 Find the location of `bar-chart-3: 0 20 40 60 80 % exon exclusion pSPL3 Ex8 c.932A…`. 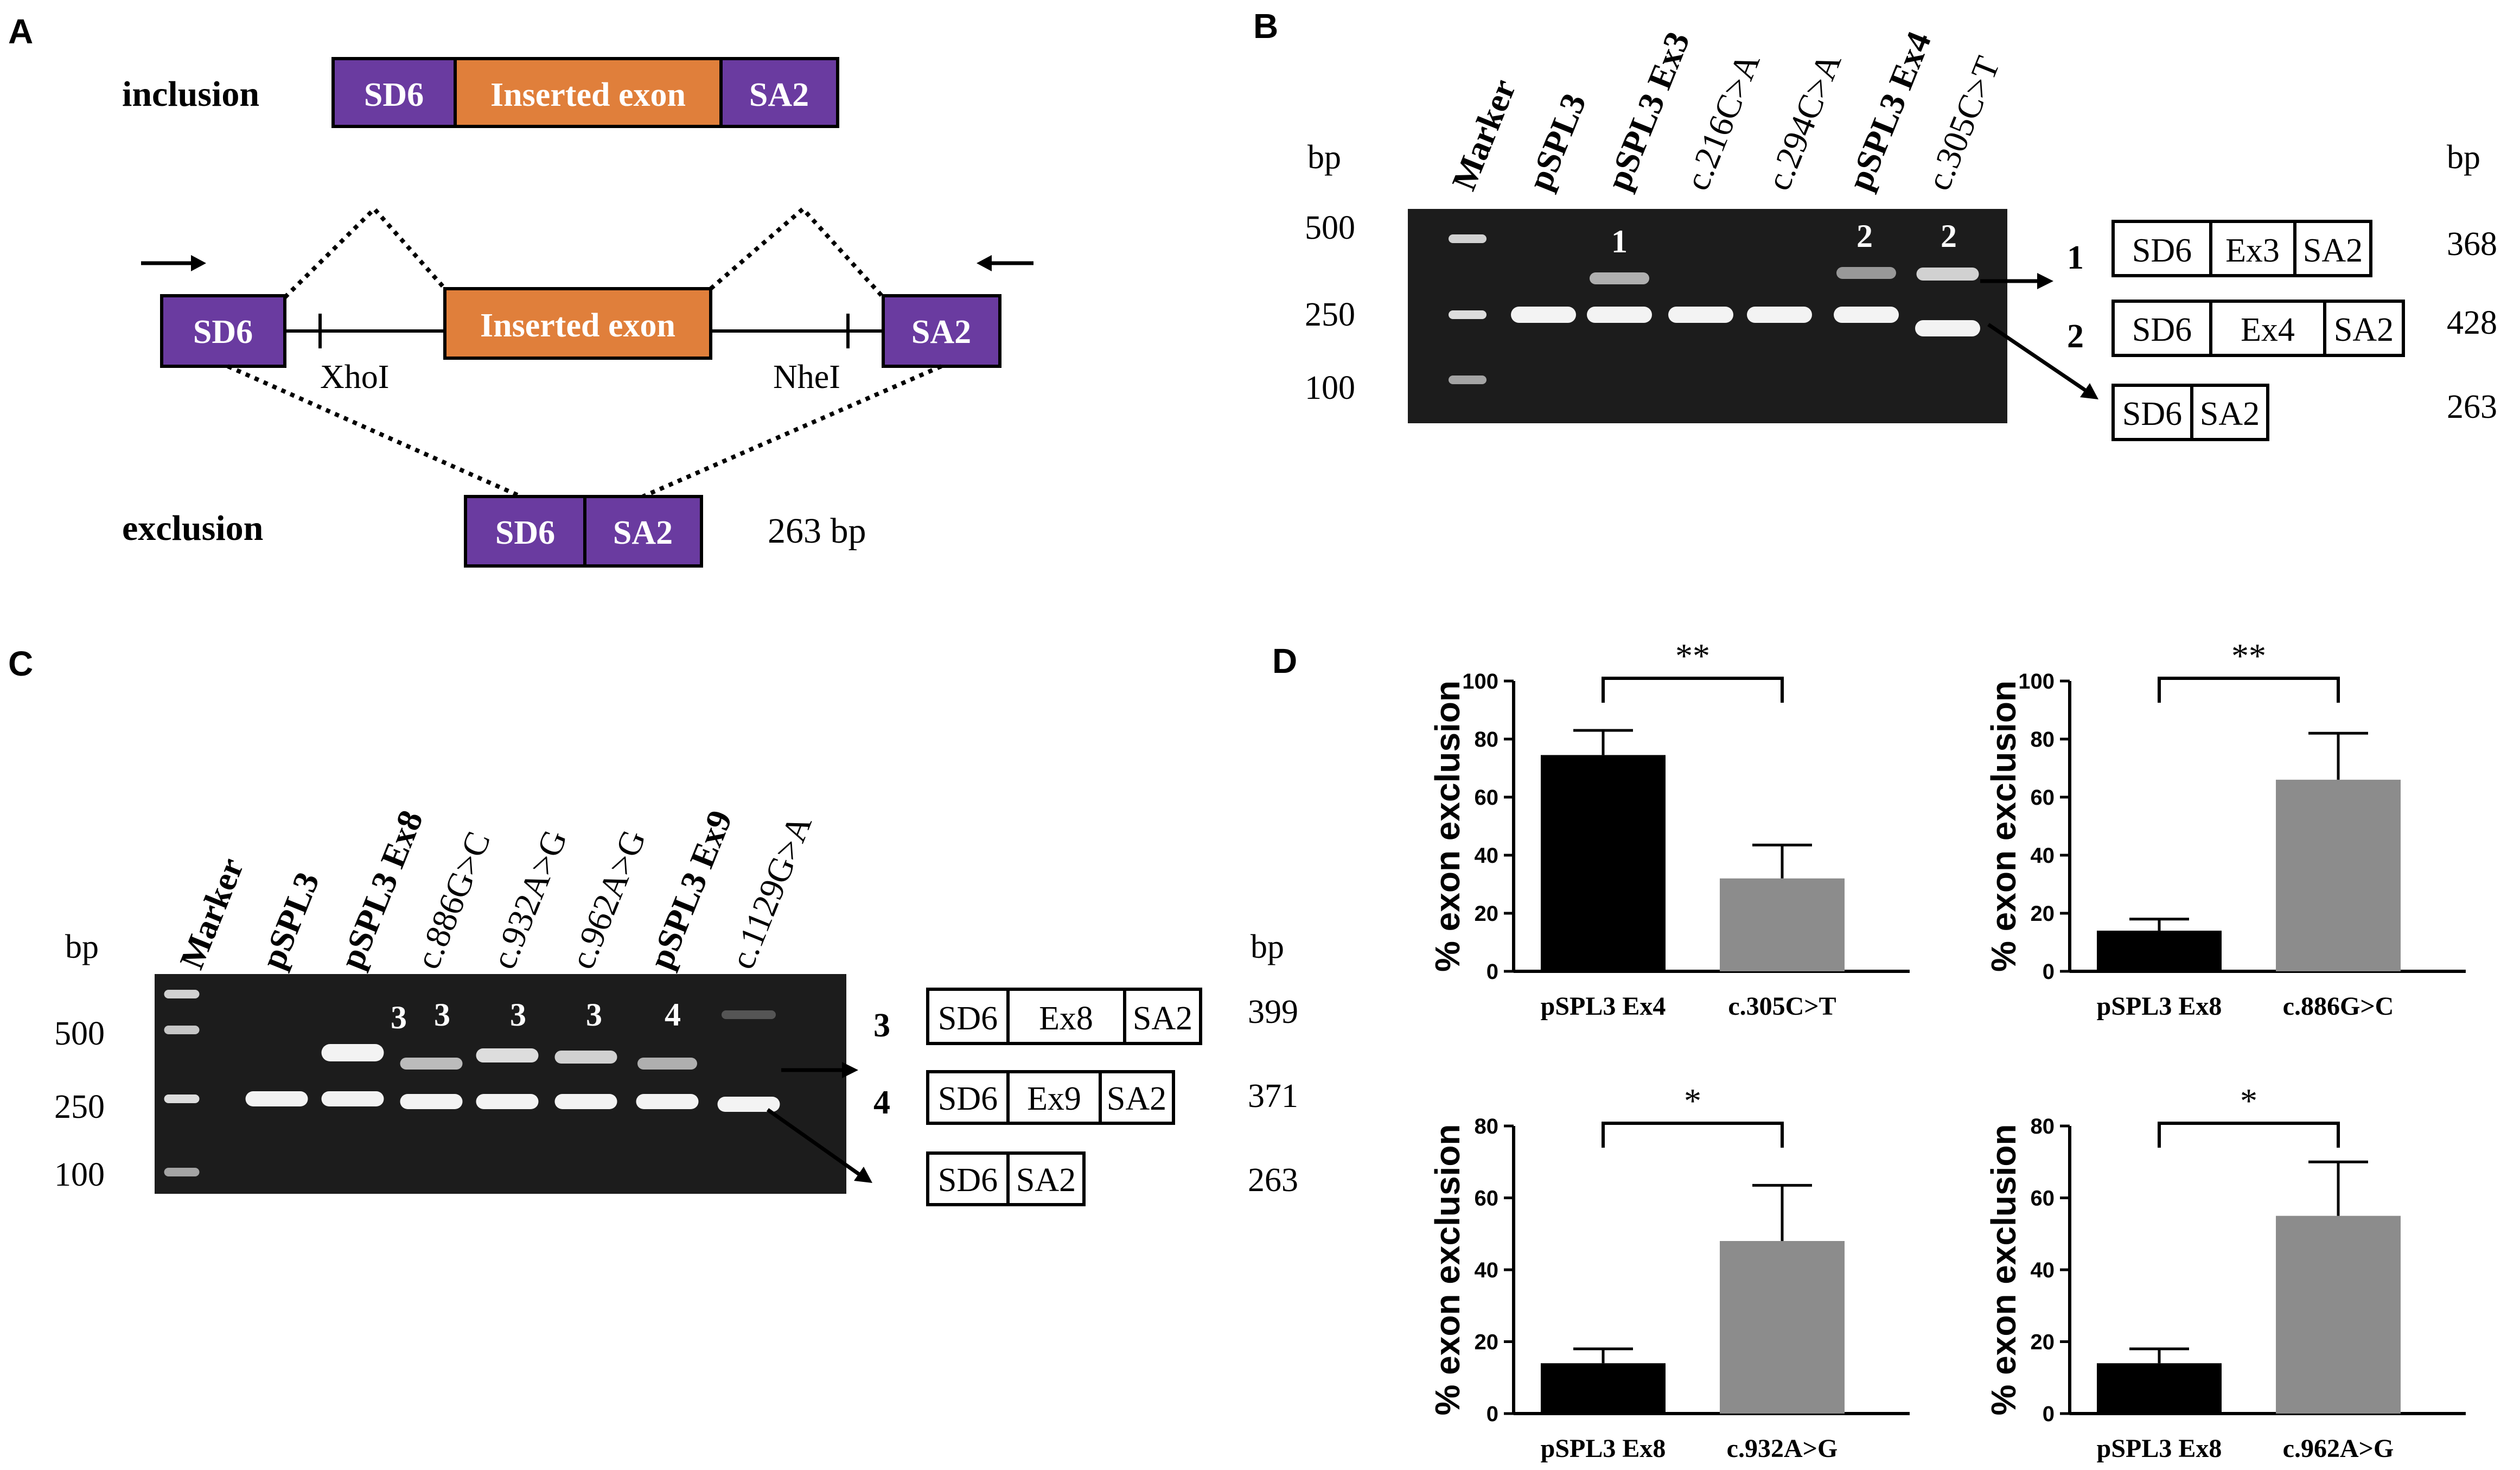

bar-chart-3: 0 20 40 60 80 % exon exclusion pSPL3 Ex8 c.932A… is located at coordinates (1669, 1272).